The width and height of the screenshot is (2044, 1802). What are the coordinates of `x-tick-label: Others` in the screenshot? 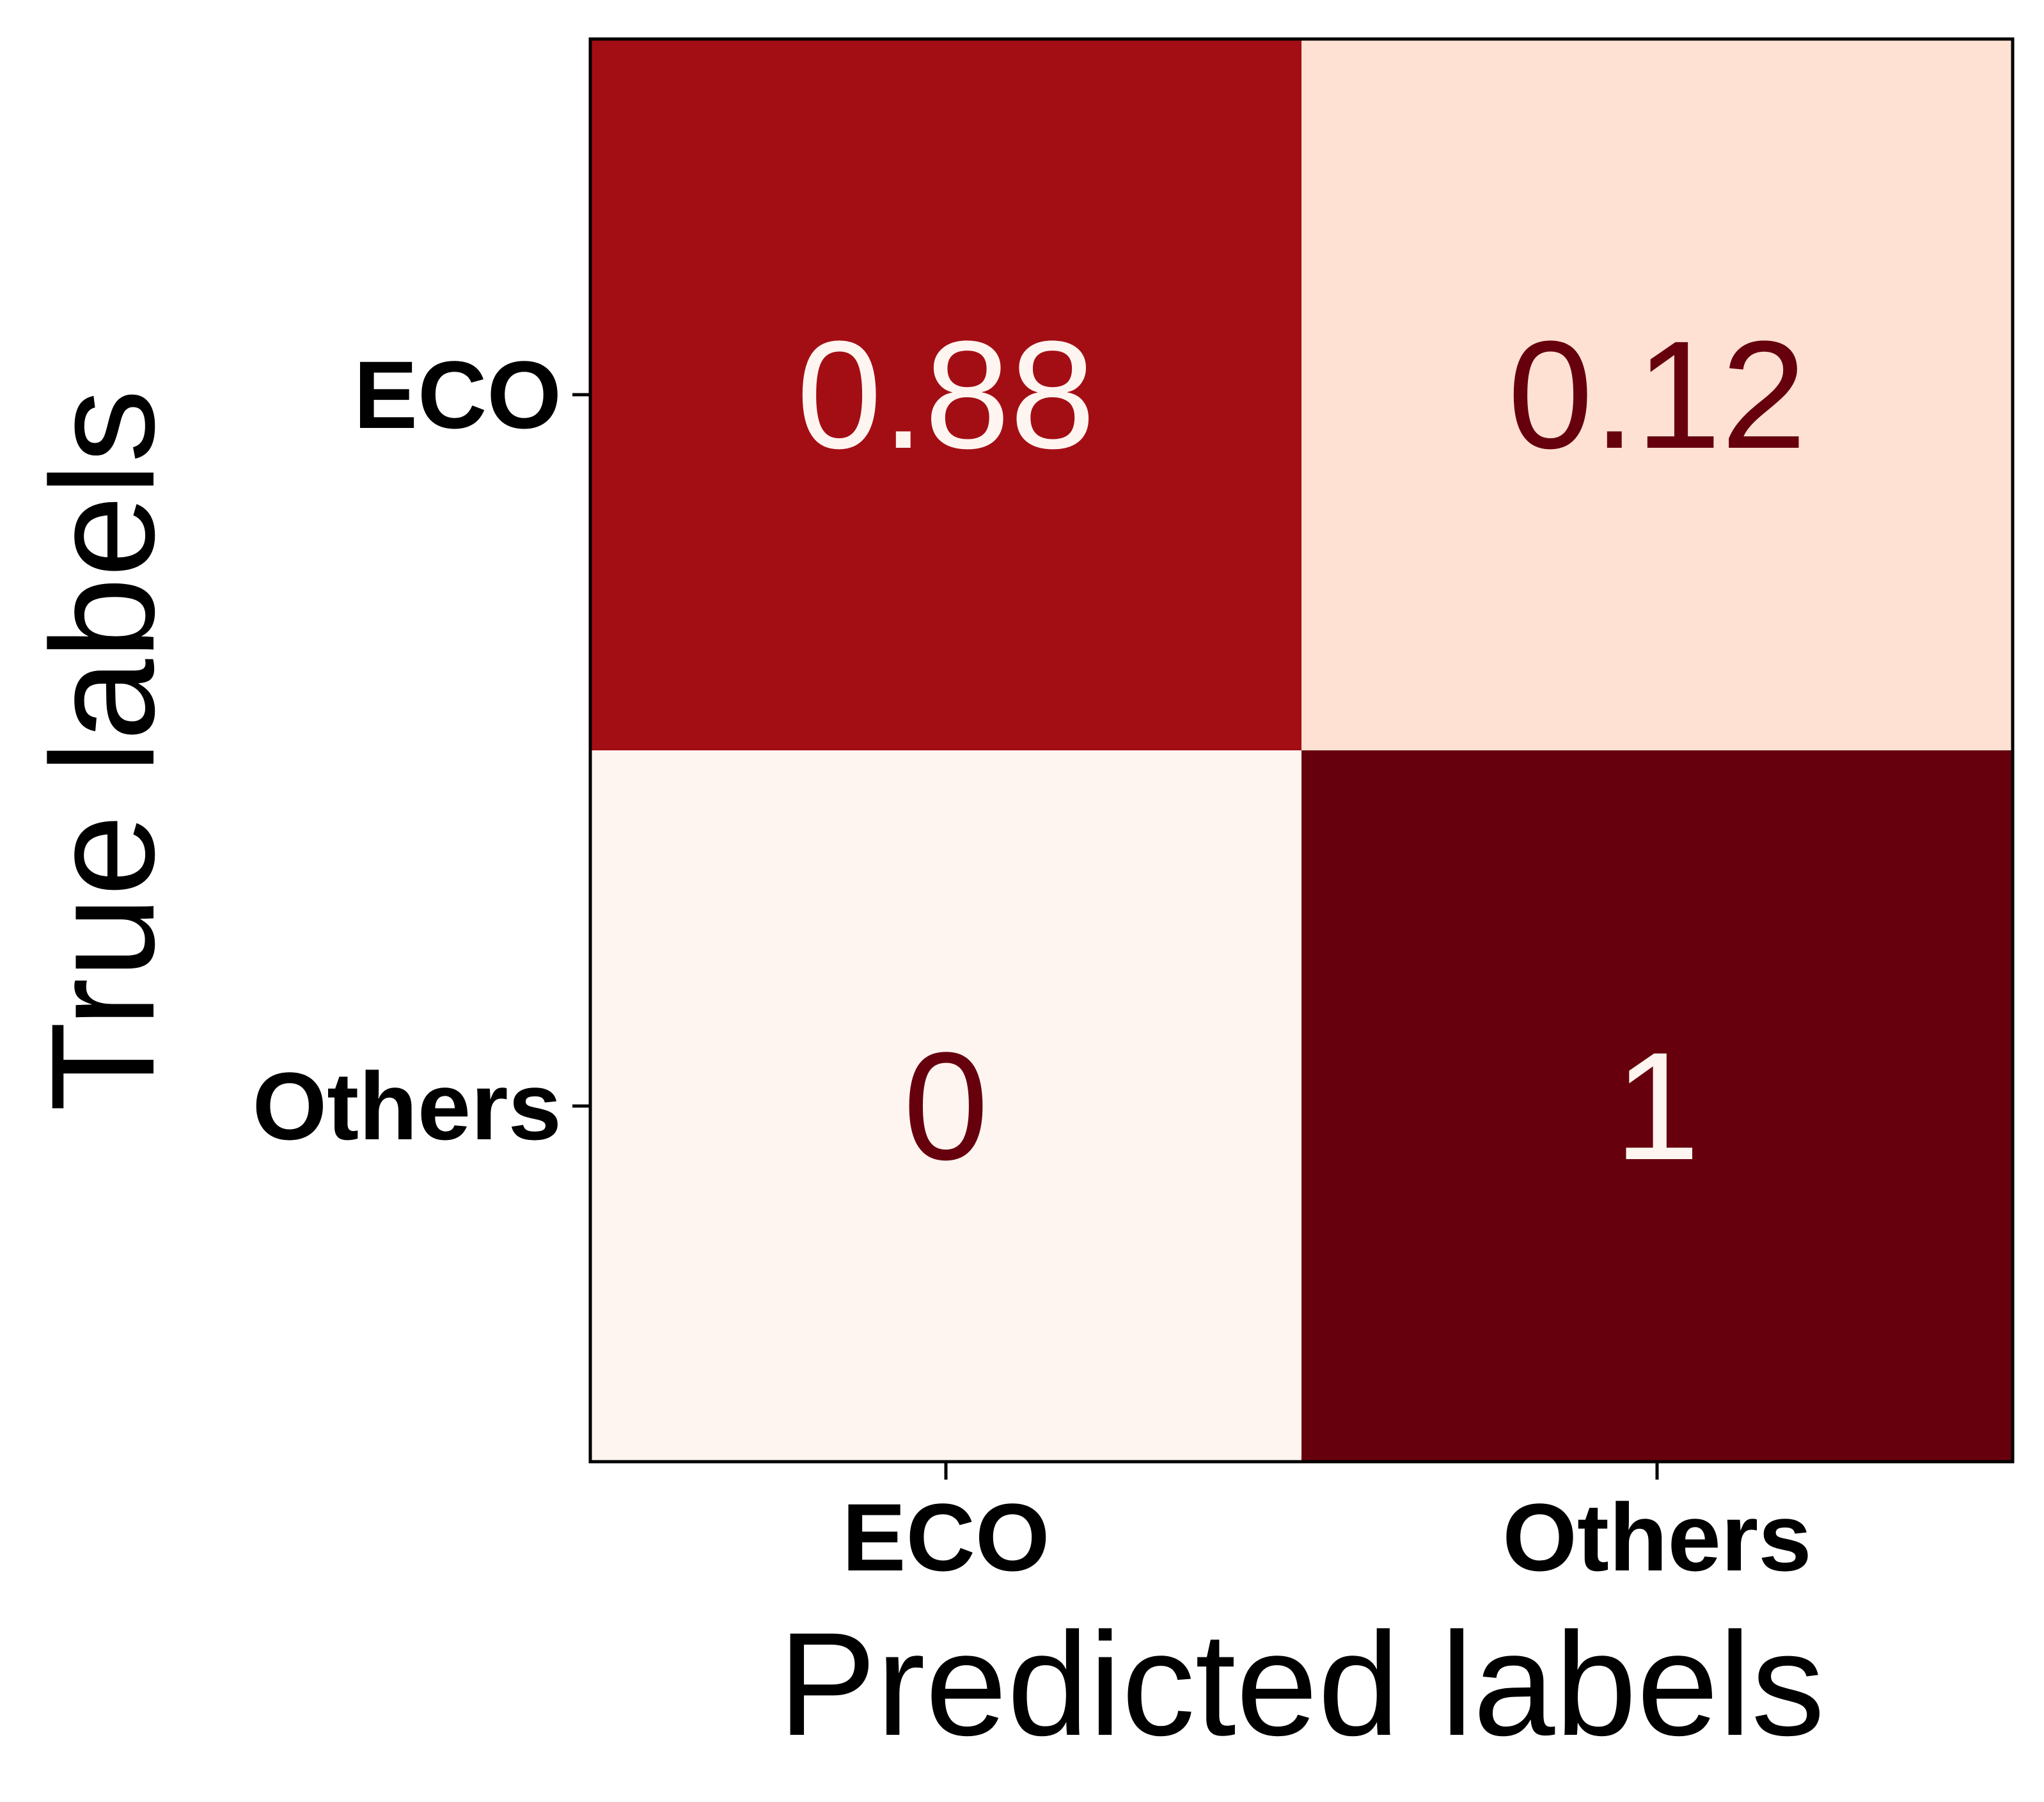 It's located at (1656, 1537).